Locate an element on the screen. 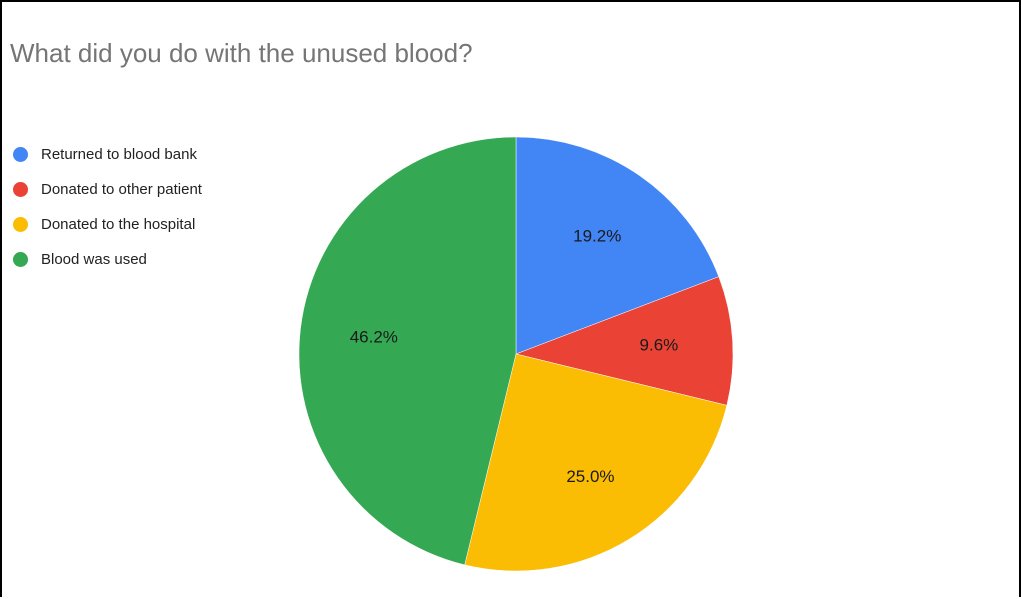 The image size is (1021, 599). slice-label-blood-was-used: 46.2% is located at coordinates (374, 336).